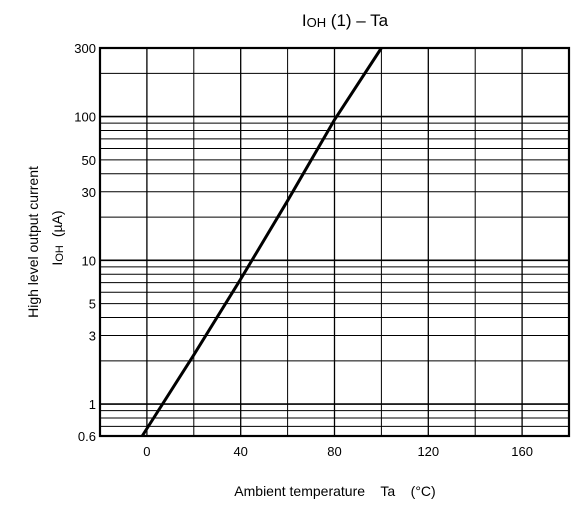  I want to click on x-tick-label: 40, so click(240, 451).